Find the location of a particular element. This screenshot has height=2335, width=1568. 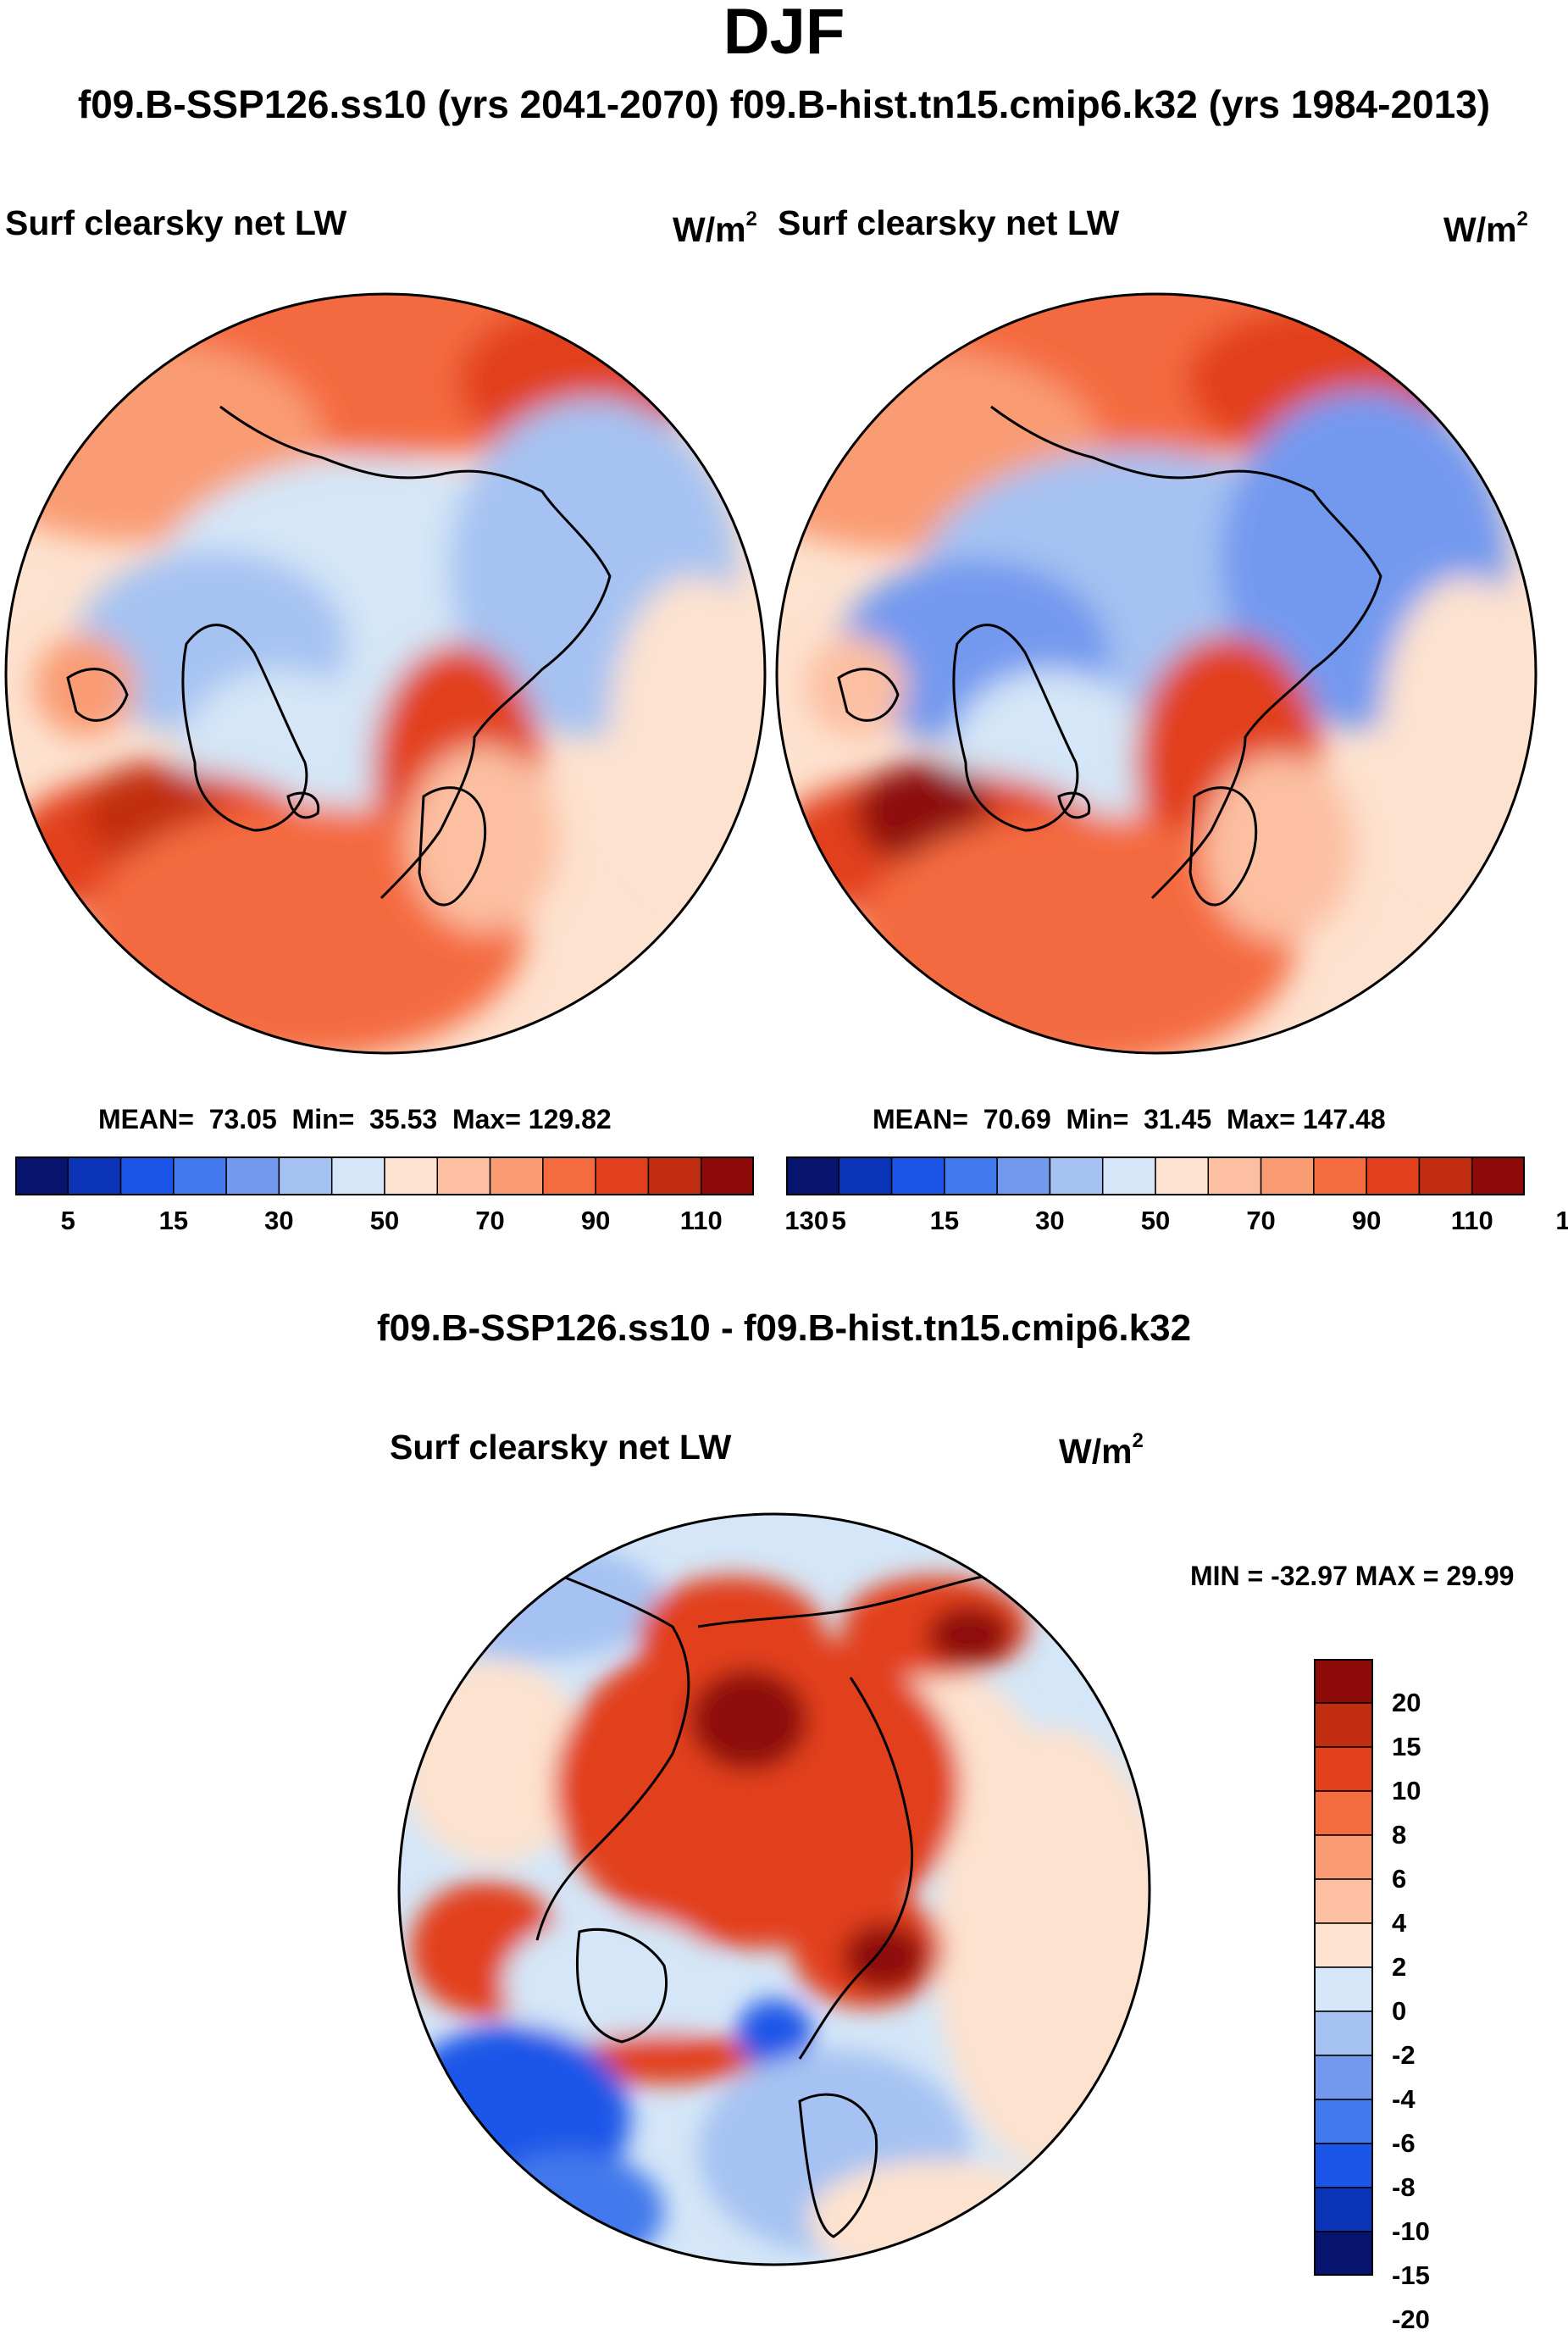

season-title: DJF is located at coordinates (784, 34).